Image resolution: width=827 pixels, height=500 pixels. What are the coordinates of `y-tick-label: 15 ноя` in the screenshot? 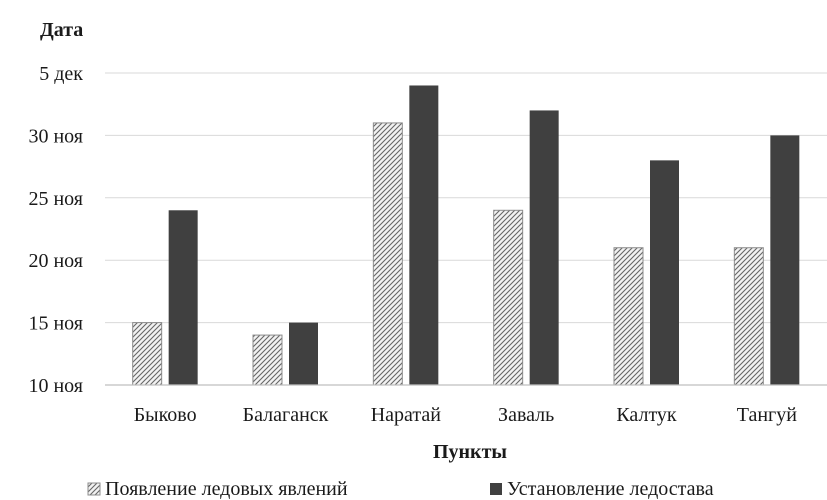 It's located at (55, 324).